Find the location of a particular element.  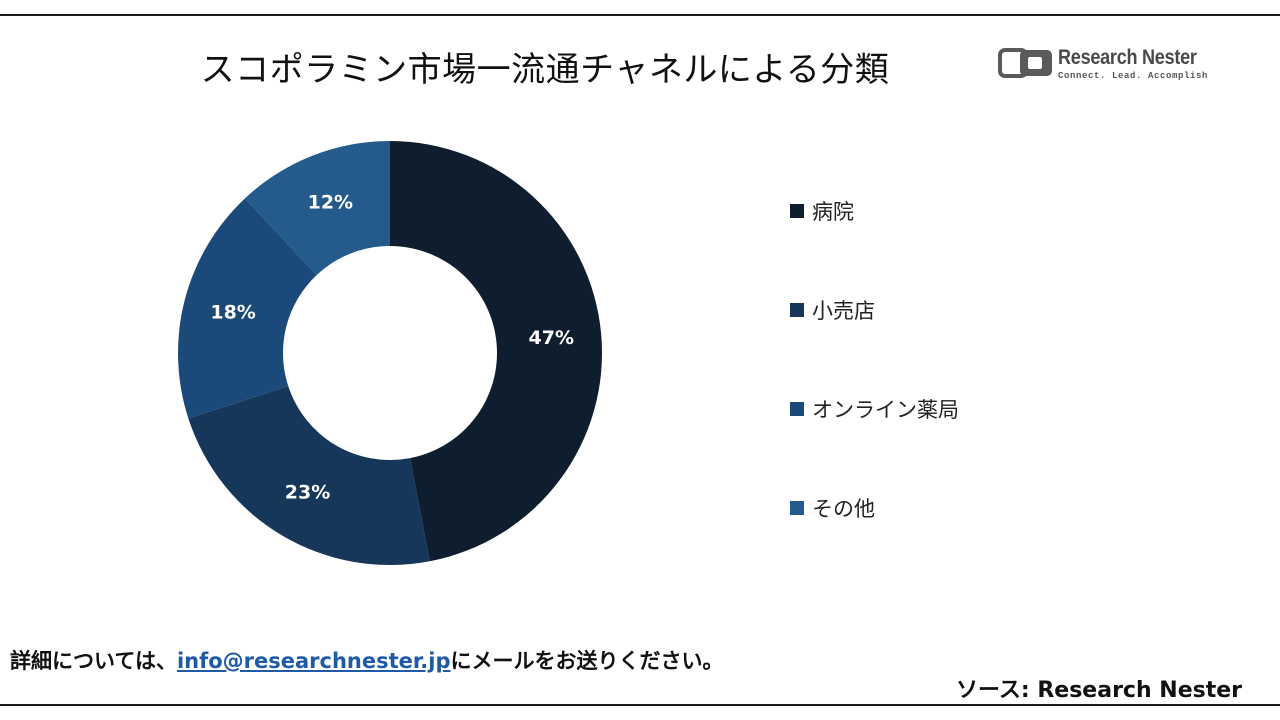

source-text: ソース: Research Nester is located at coordinates (1098, 690).